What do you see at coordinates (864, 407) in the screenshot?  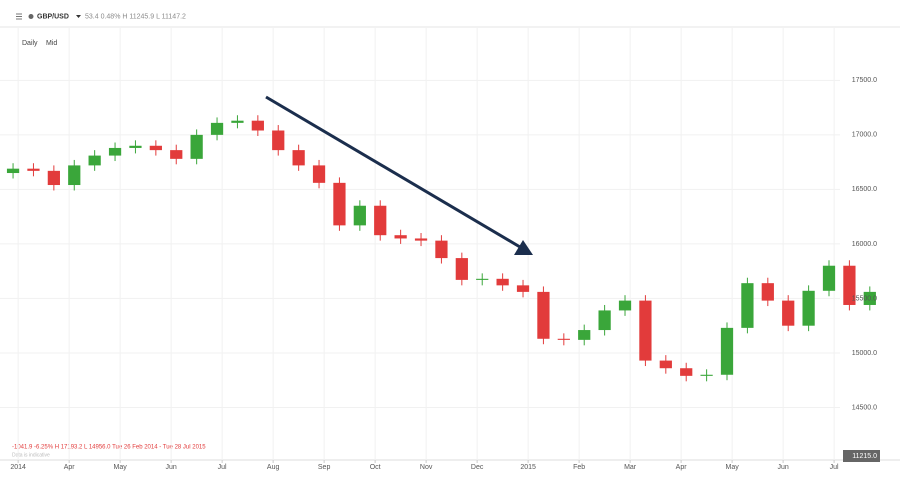 I see `y-tick-label: 14500.0` at bounding box center [864, 407].